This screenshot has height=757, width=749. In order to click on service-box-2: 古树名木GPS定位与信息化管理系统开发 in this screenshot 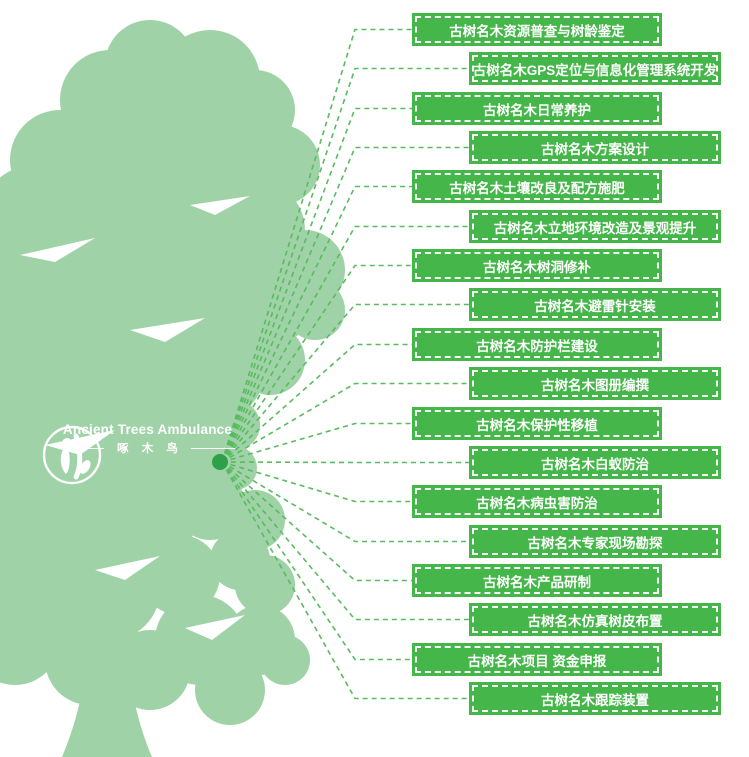, I will do `click(595, 68)`.